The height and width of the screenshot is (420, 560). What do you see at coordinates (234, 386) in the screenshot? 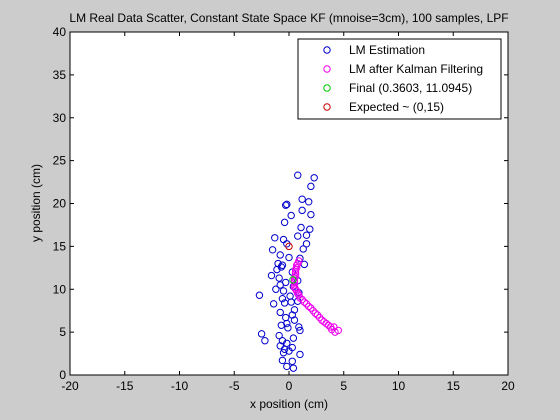
I see `x-tick-label: -5` at bounding box center [234, 386].